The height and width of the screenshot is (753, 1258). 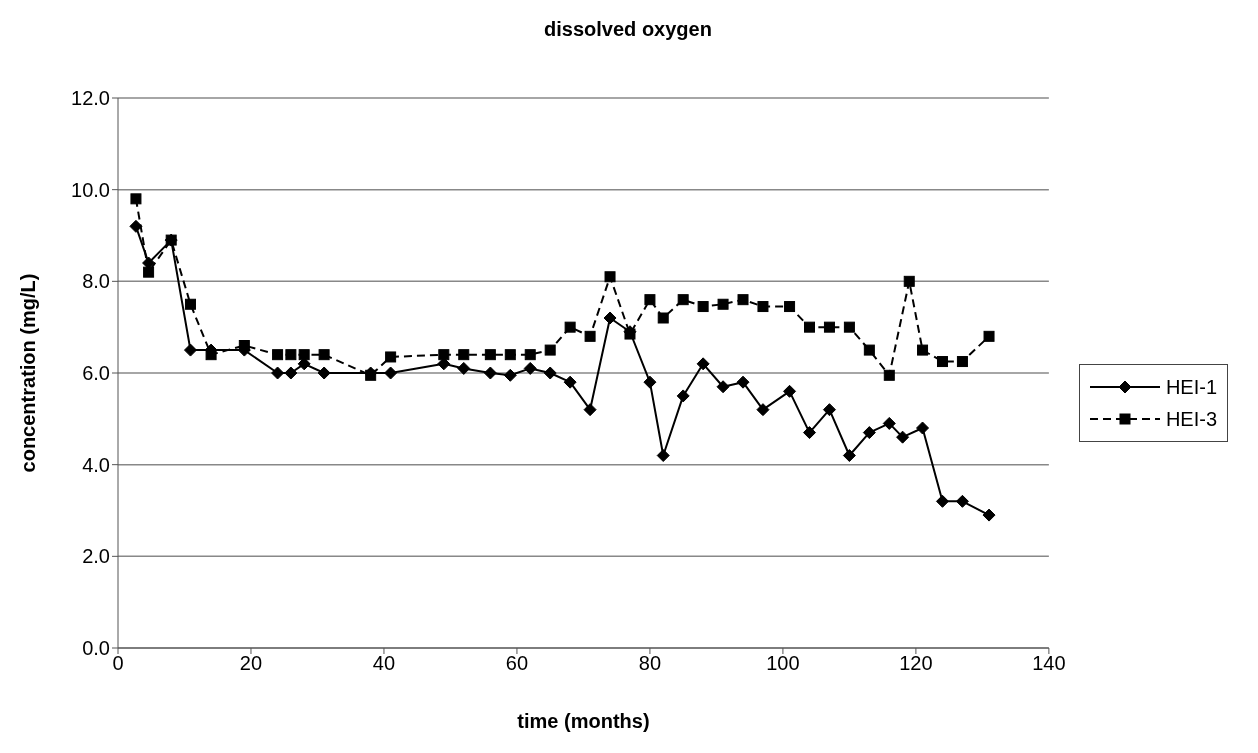 What do you see at coordinates (650, 663) in the screenshot?
I see `x-tick-label: 80` at bounding box center [650, 663].